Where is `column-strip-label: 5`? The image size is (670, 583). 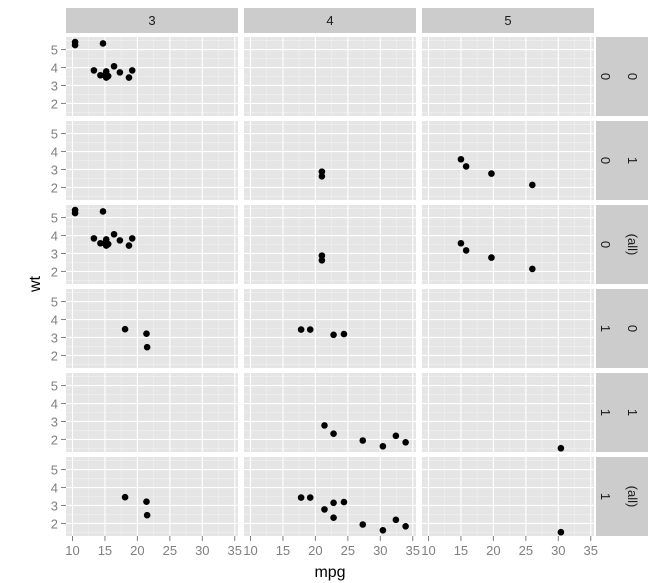
column-strip-label: 5 is located at coordinates (507, 20).